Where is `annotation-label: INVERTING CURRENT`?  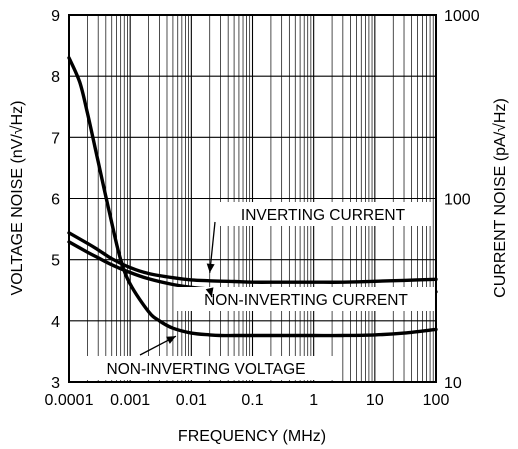
annotation-label: INVERTING CURRENT is located at coordinates (323, 215).